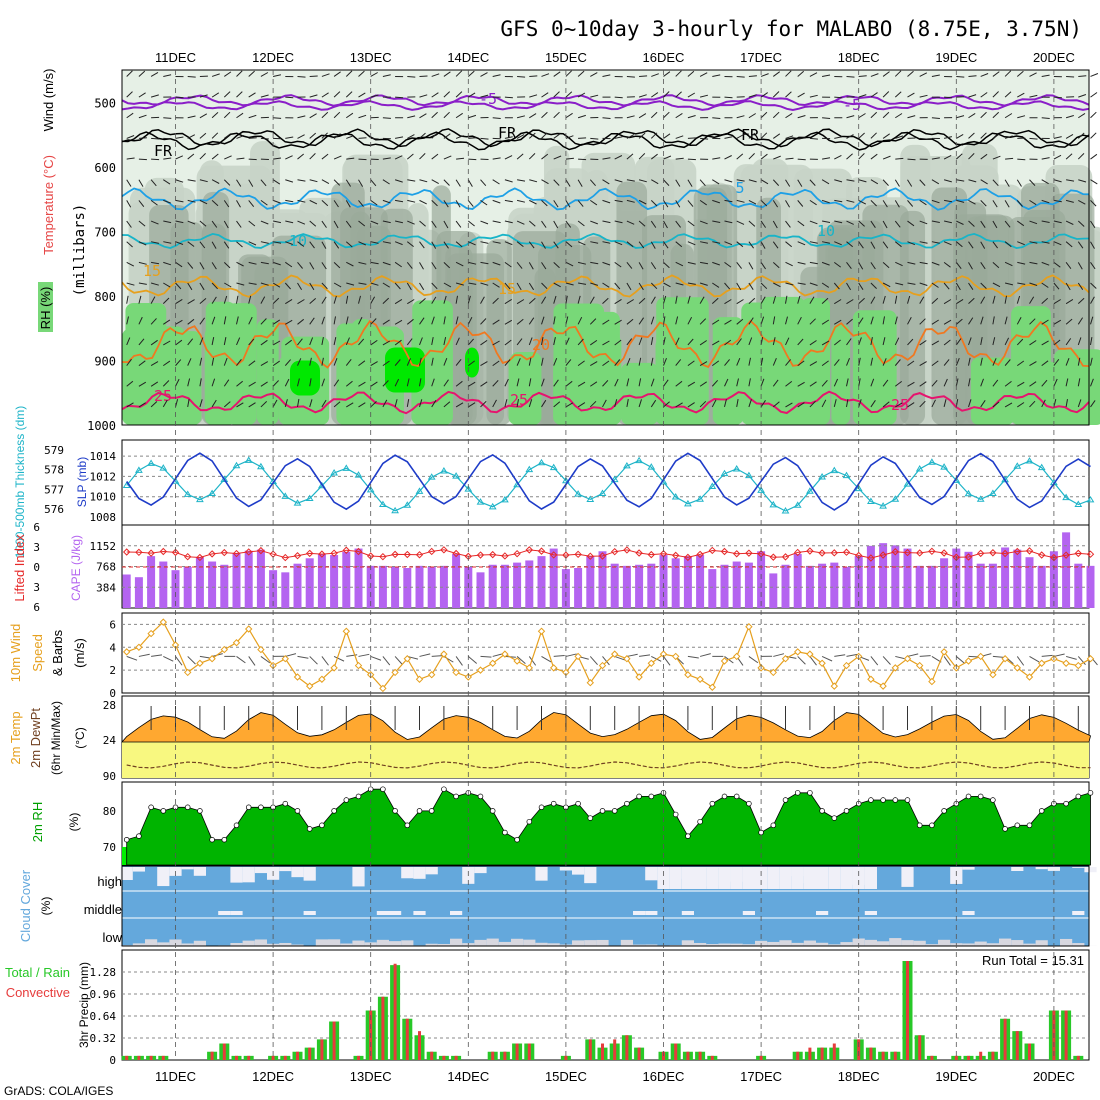 Image resolution: width=1100 pixels, height=1100 pixels. What do you see at coordinates (110, 740) in the screenshot?
I see `temp-tick: 24` at bounding box center [110, 740].